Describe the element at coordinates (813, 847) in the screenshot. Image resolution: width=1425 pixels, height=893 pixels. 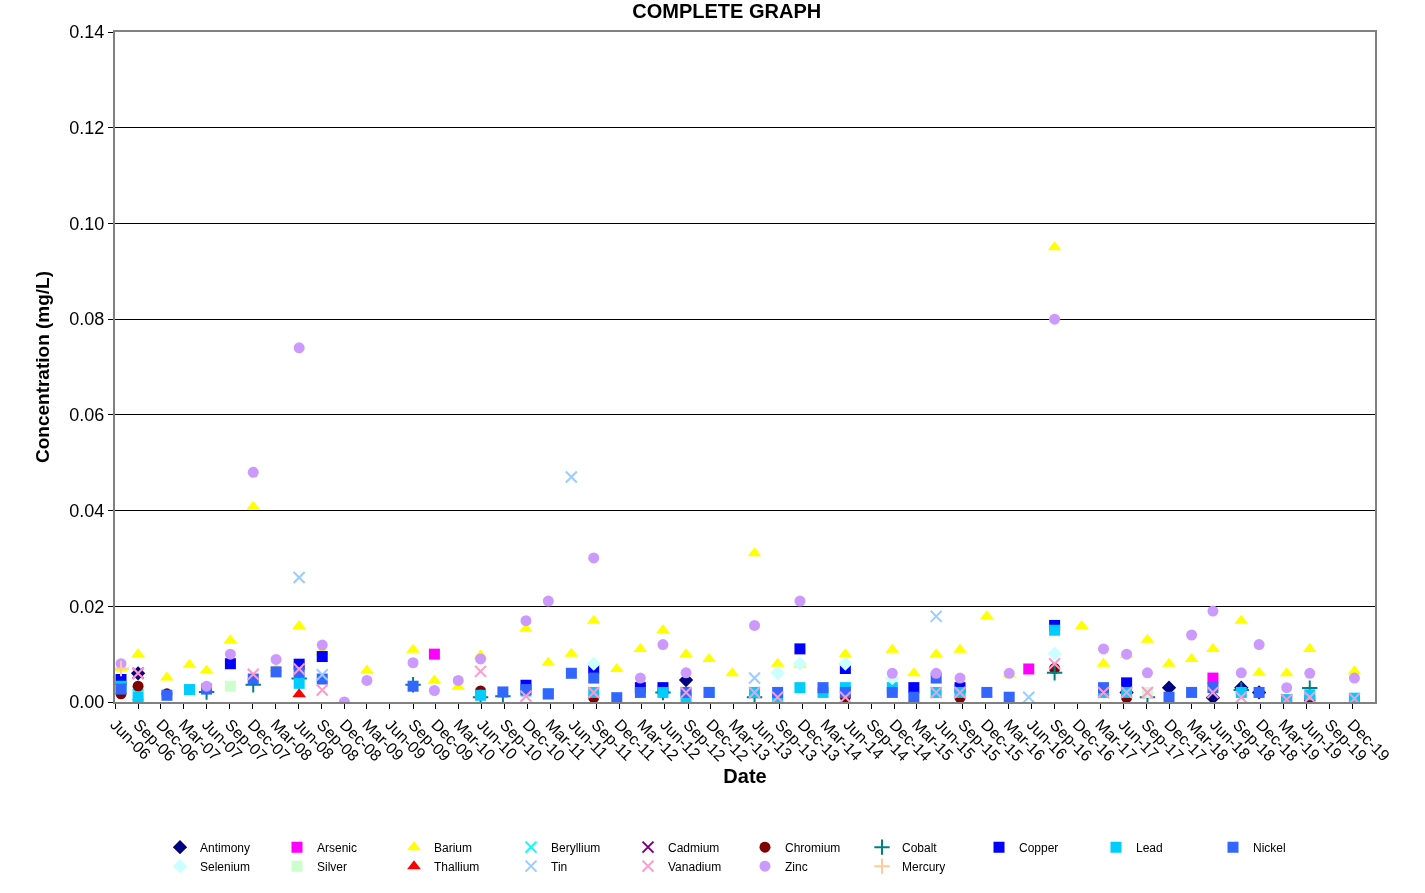
I see `legend-label: Chromium` at that location.